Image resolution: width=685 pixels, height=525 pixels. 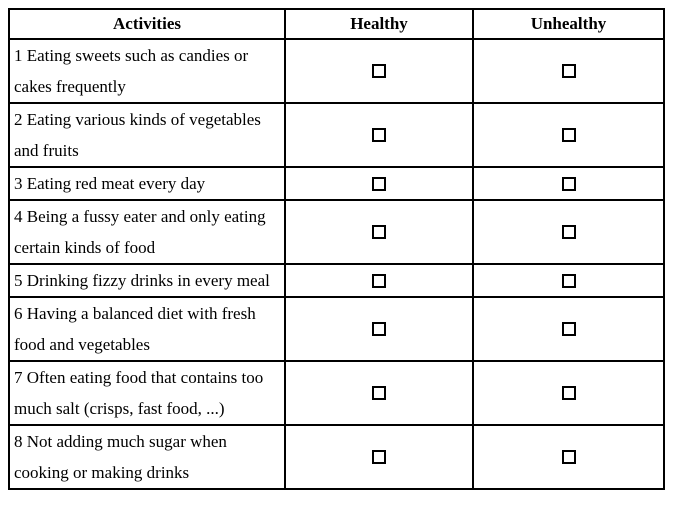 I want to click on header-unhealthy: Unhealthy, so click(x=568, y=24).